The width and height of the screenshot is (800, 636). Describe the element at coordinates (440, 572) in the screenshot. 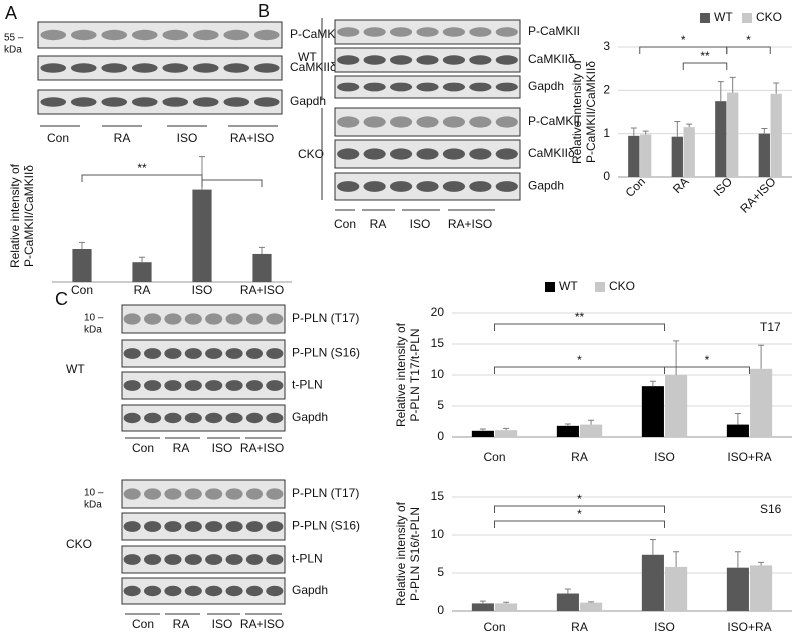

I see `y-tick-label: 5` at that location.